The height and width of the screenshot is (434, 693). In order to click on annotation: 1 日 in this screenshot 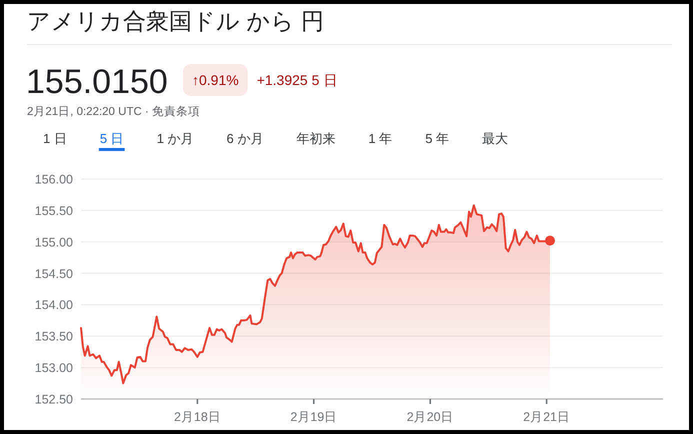, I will do `click(55, 138)`.